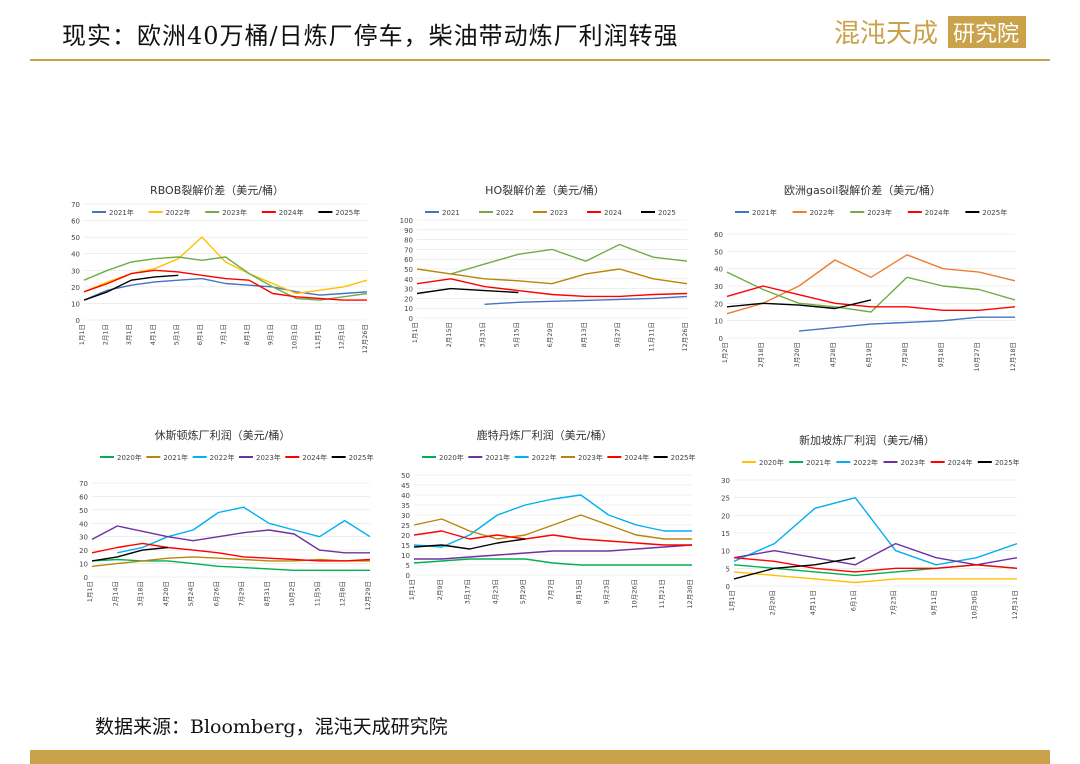  Describe the element at coordinates (505, 213) in the screenshot. I see `legend-label: 2022` at that location.